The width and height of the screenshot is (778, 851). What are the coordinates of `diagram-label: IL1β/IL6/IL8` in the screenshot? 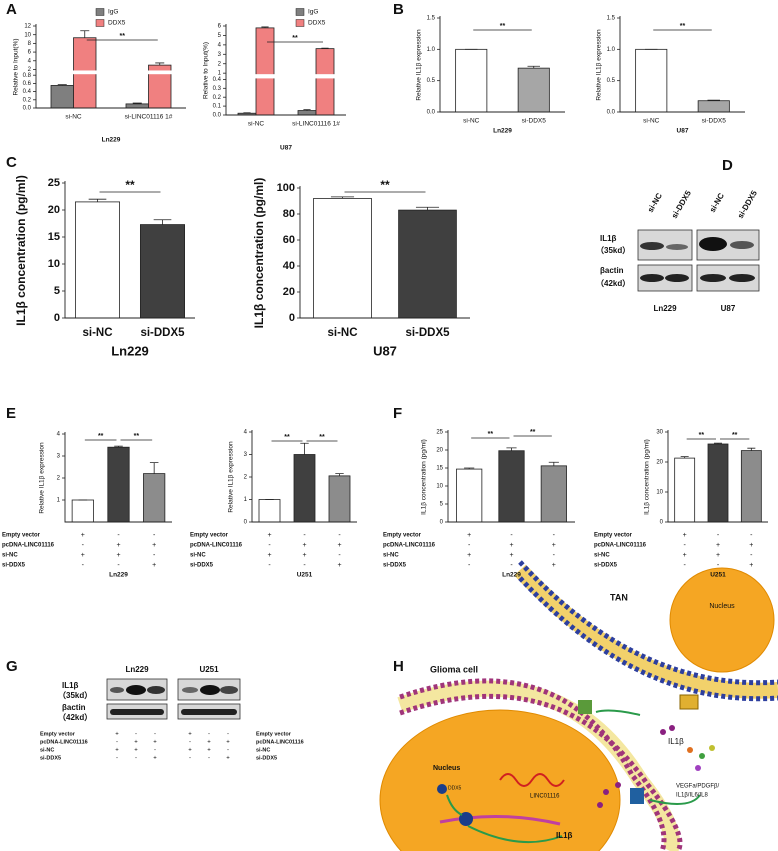 It's located at (692, 796).